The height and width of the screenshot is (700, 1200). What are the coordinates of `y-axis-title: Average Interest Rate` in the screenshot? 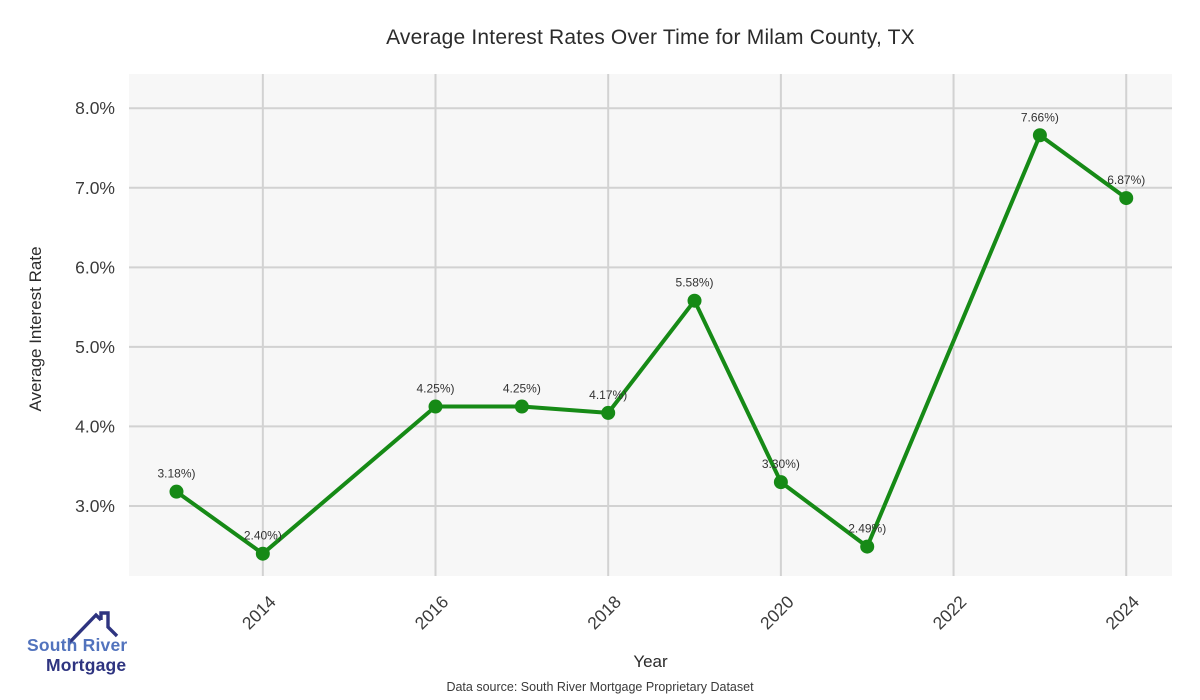 It's located at (35, 329).